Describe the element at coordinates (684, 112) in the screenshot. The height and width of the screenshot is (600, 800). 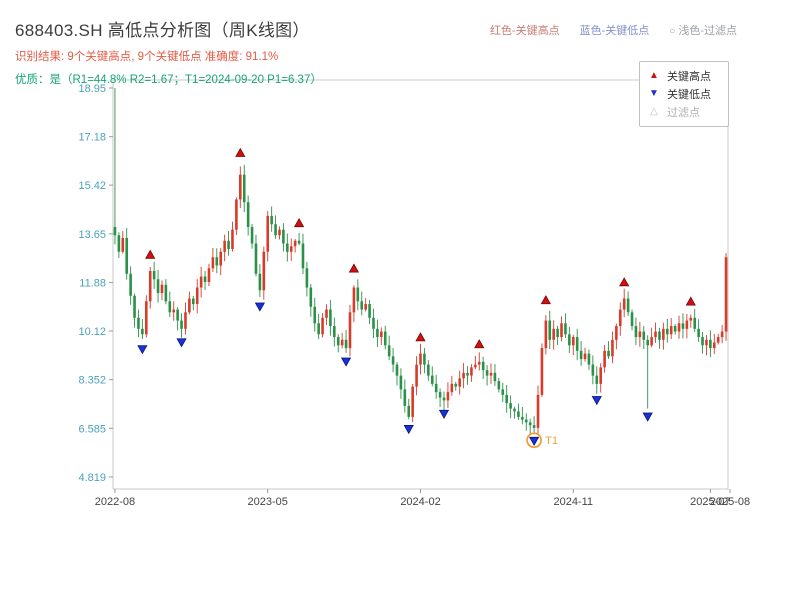
I see `legend-item-filtered: △ 过滤点` at that location.